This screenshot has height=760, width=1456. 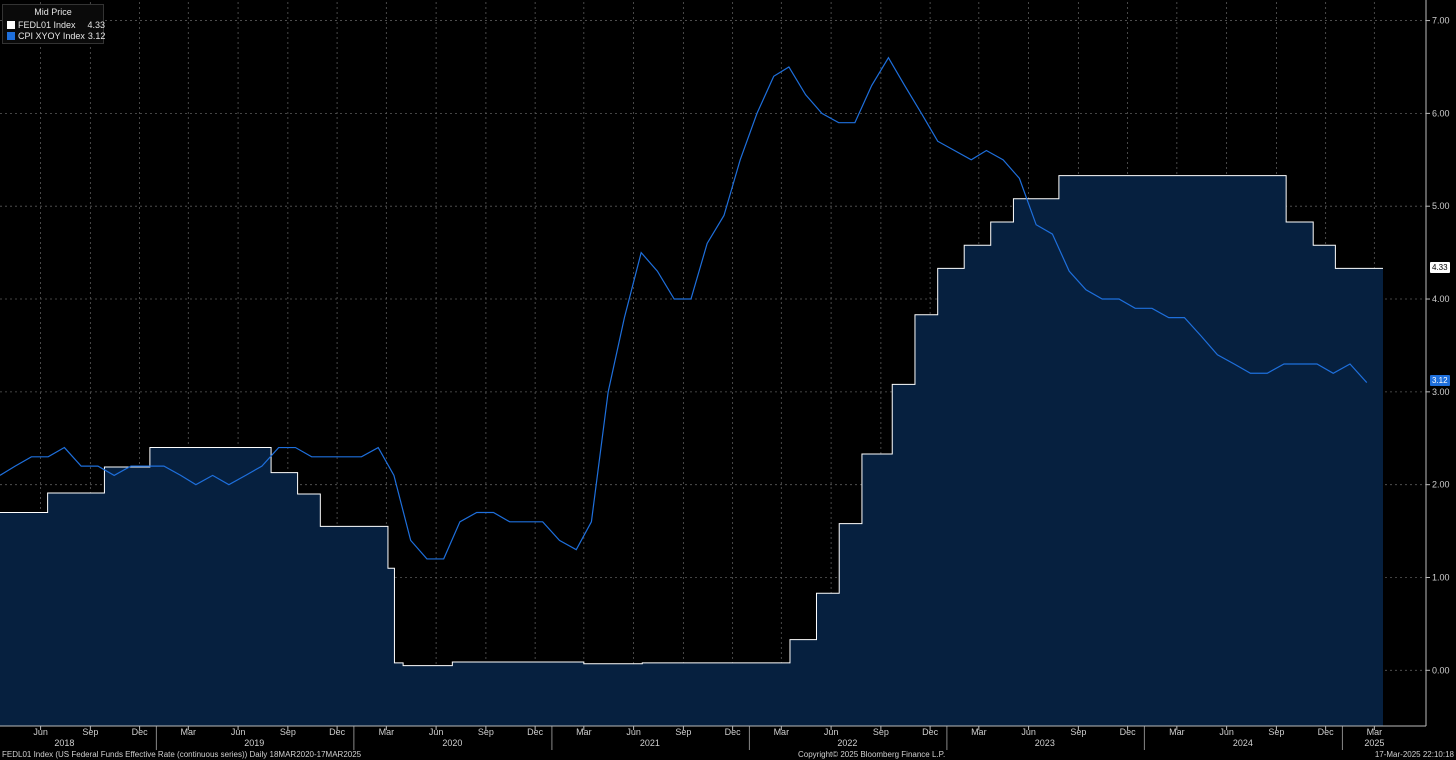 I want to click on legend-item-cpi: CPI XYOY Index 3.12, so click(x=56, y=36).